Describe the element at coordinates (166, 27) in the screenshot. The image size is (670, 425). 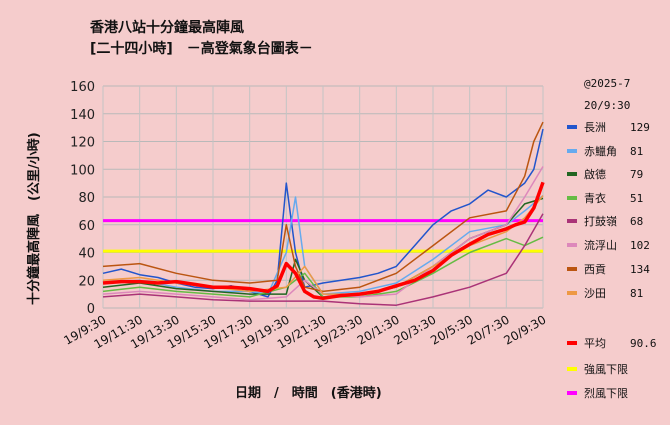
I see `chart-title-line1: 香港八站十分鐘最高陣風` at that location.